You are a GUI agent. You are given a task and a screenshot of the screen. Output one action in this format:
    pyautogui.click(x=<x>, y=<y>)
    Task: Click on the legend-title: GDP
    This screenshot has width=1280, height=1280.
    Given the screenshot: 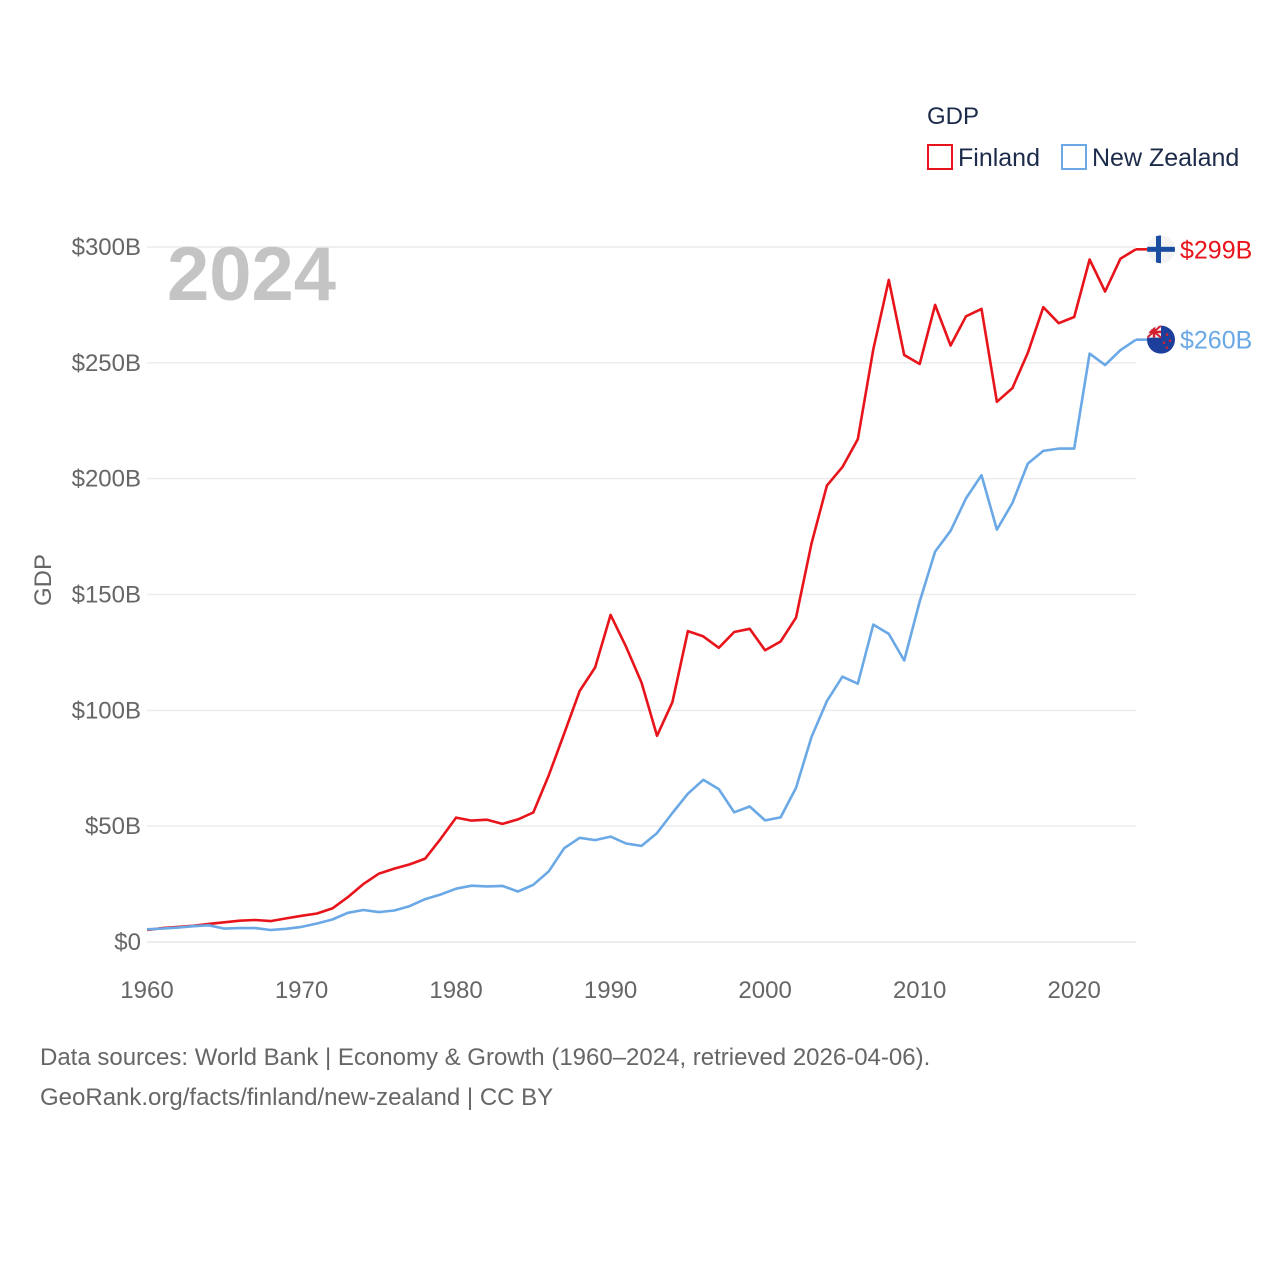 What is the action you would take?
    pyautogui.click(x=953, y=116)
    